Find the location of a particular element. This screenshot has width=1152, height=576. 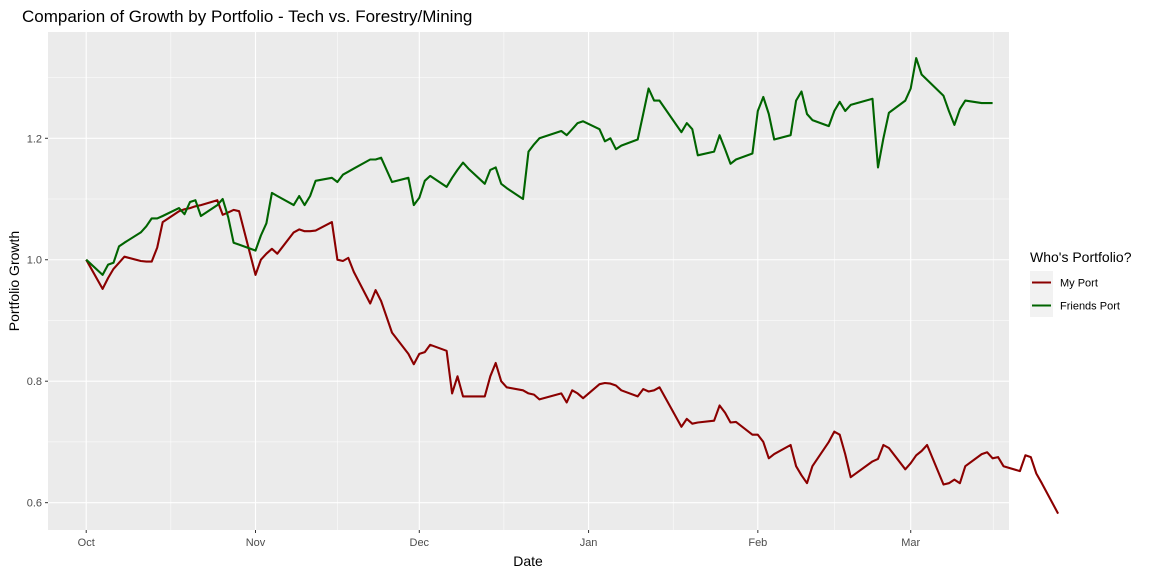

y-tick-label: 0.8 is located at coordinates (34, 382).